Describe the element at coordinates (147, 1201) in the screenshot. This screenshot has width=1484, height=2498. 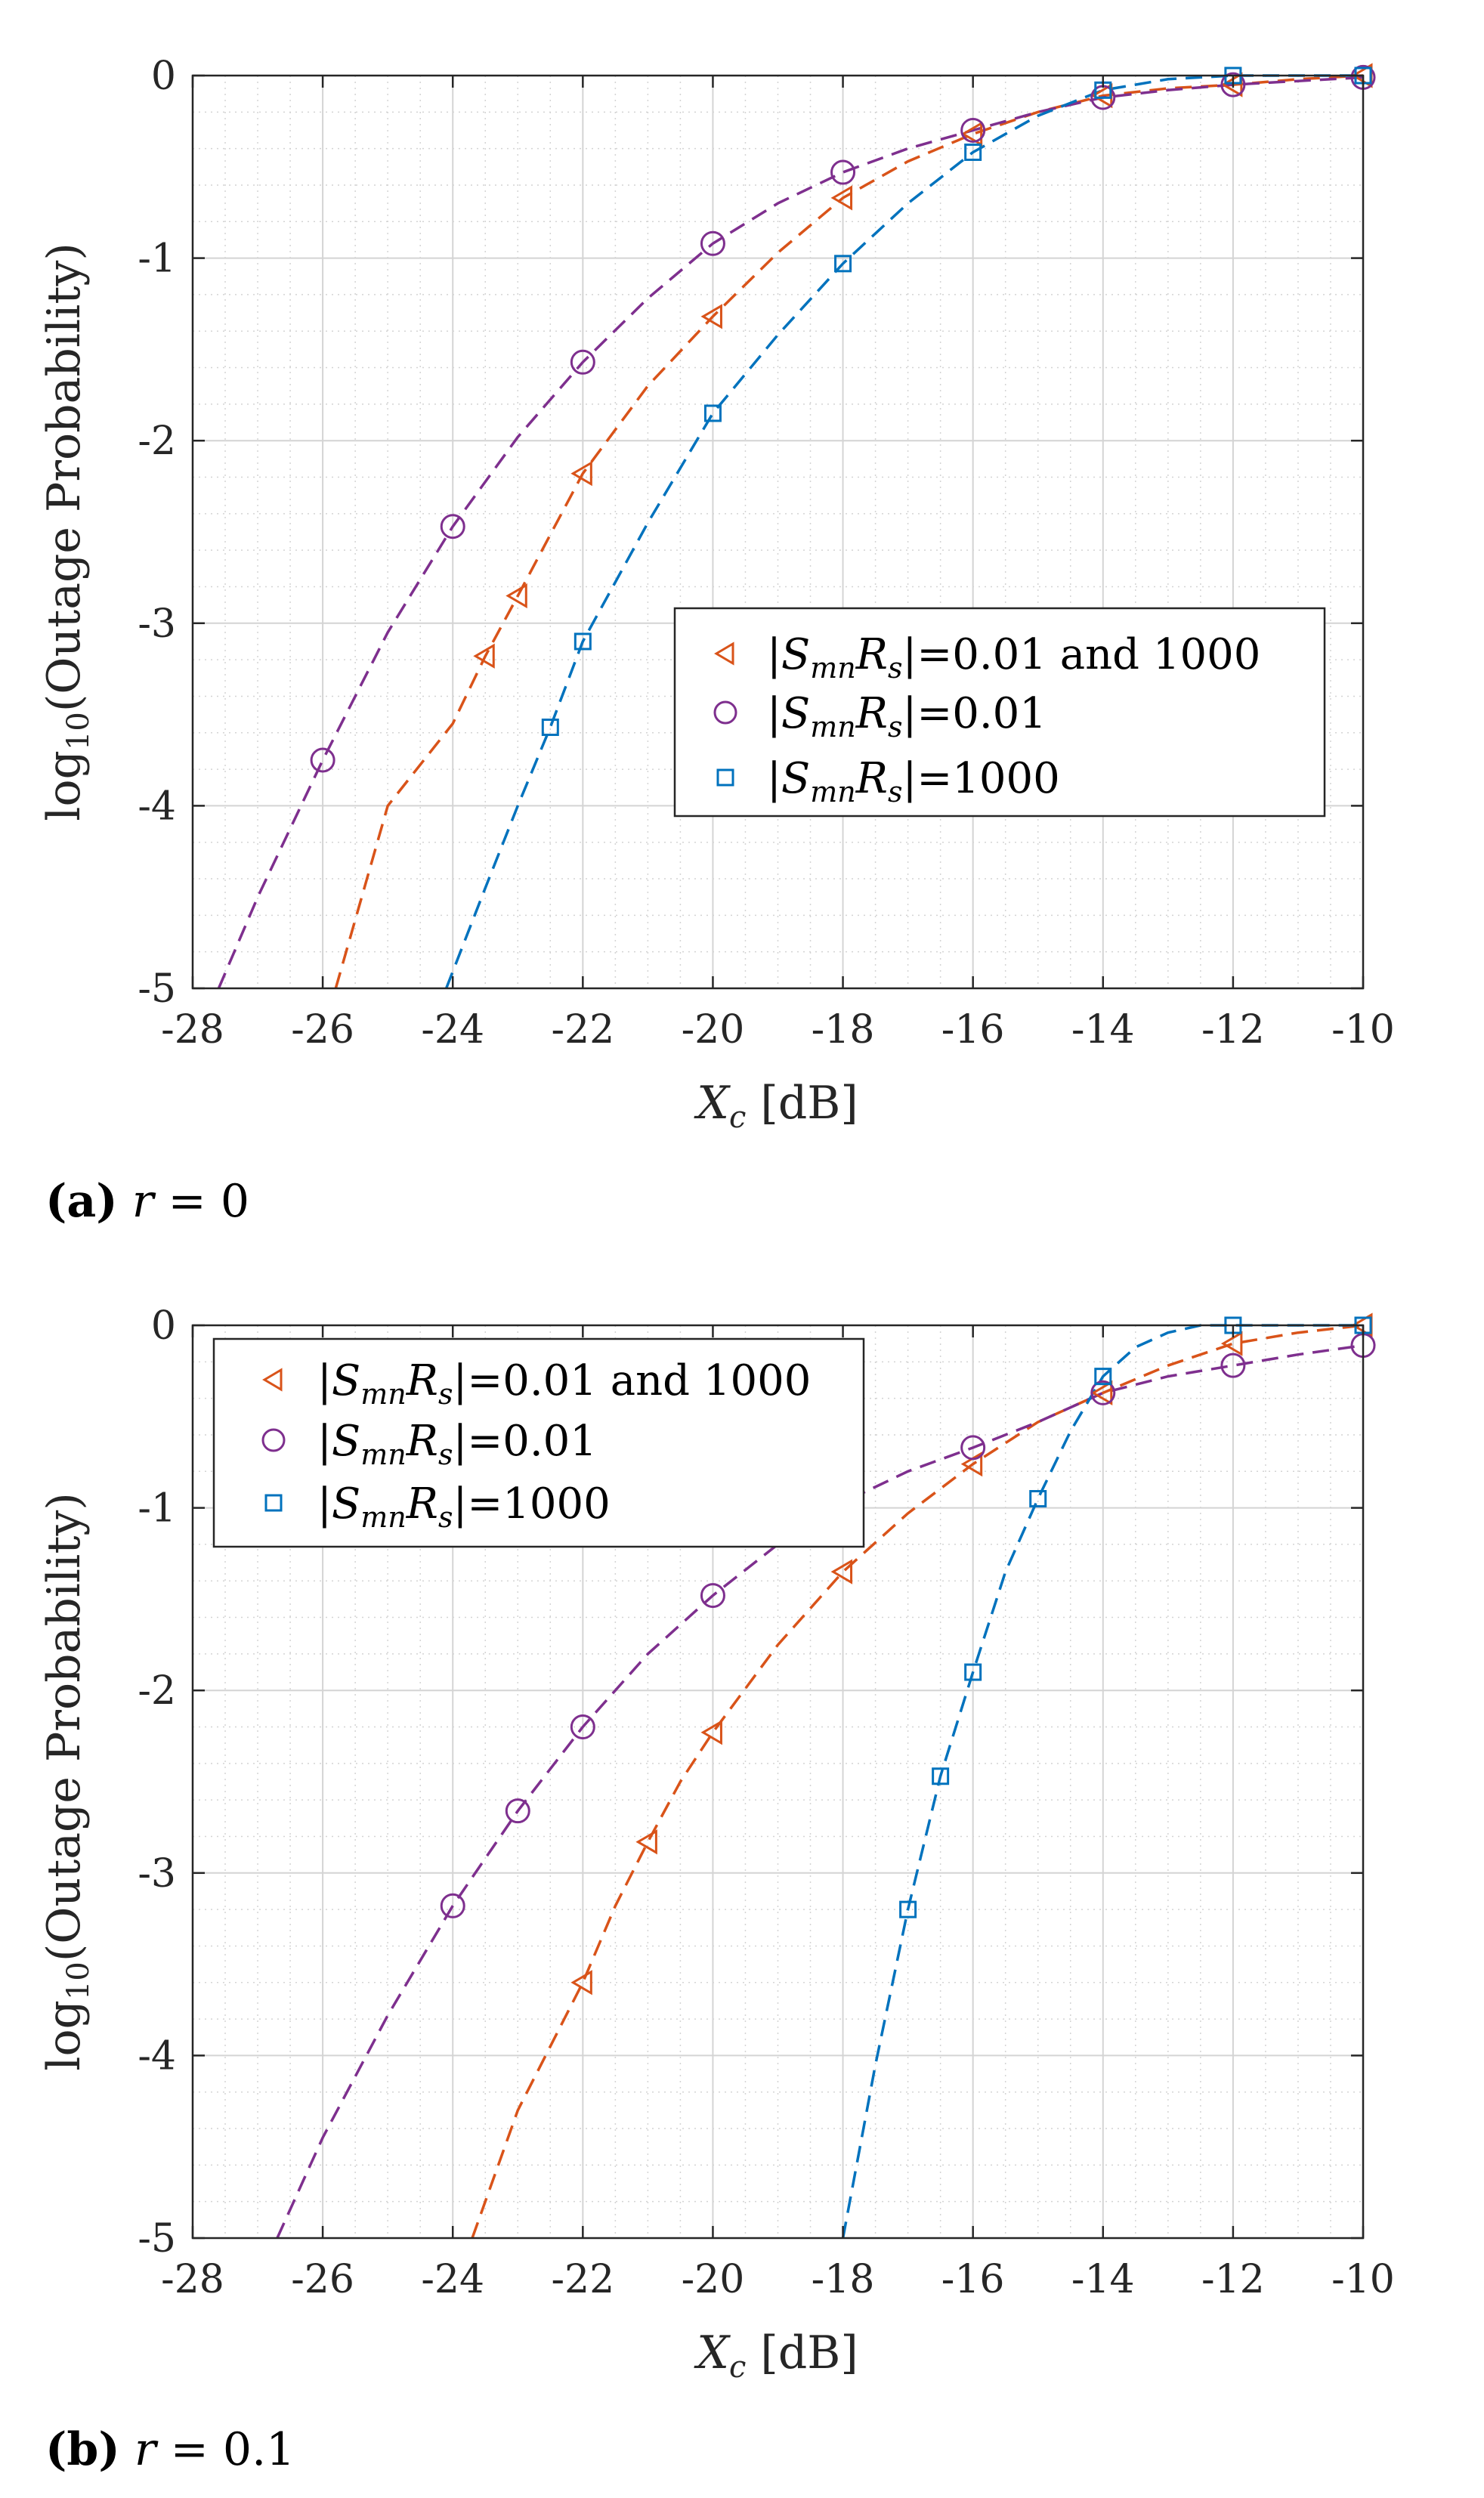
I see `subcaption-a: (a) r = 0` at that location.